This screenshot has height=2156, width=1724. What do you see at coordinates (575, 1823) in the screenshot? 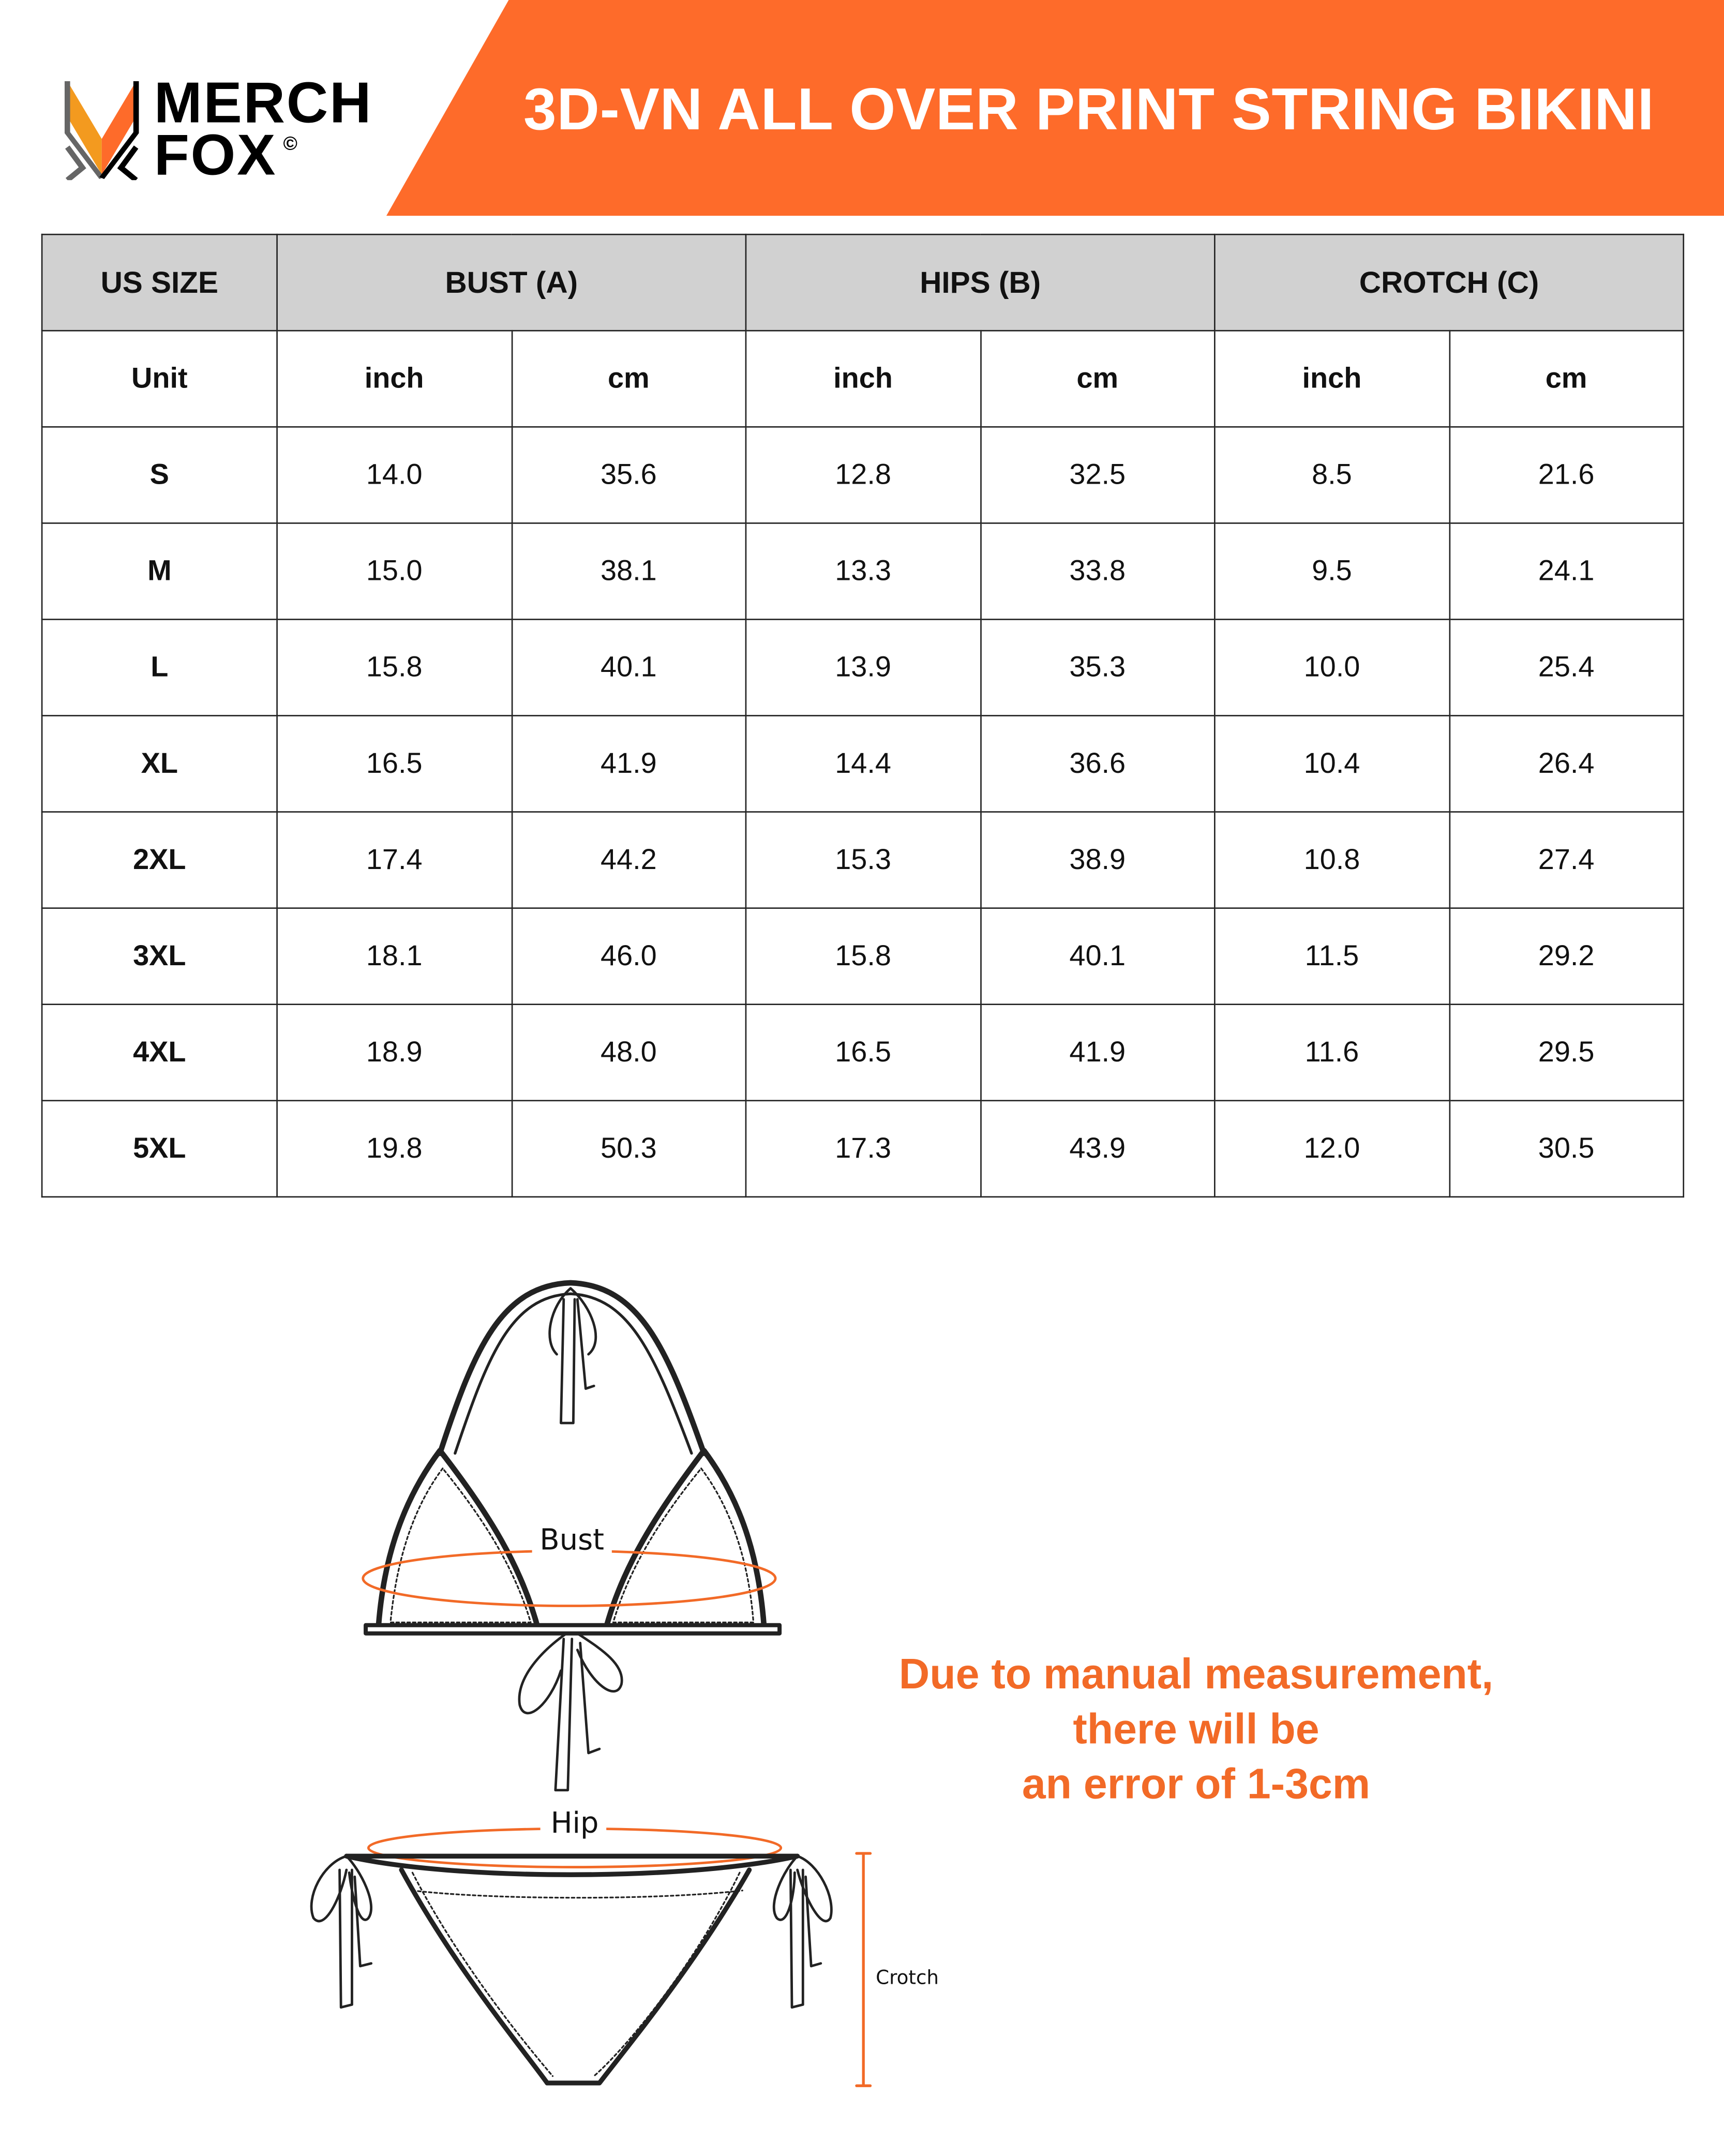
I see `hip-label: Hip` at bounding box center [575, 1823].